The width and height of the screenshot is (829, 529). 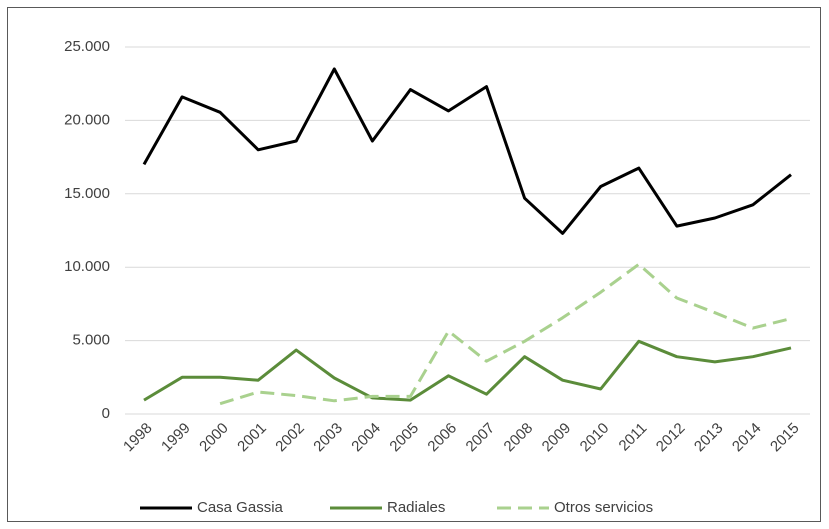 What do you see at coordinates (603, 507) in the screenshot?
I see `legend-label: Otros servicios` at bounding box center [603, 507].